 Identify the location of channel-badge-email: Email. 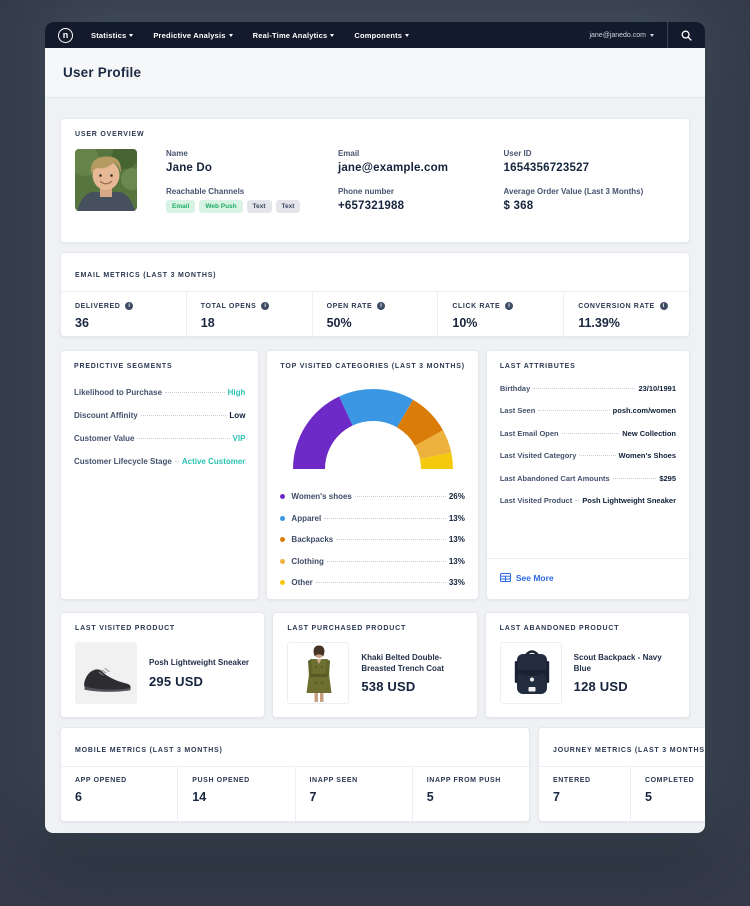
(181, 206).